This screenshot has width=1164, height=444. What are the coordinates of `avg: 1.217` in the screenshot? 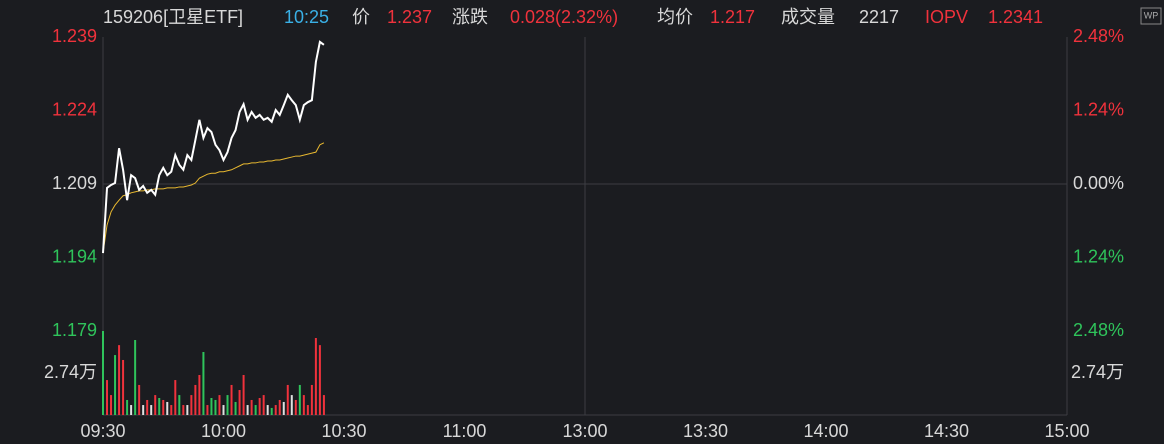 It's located at (732, 17).